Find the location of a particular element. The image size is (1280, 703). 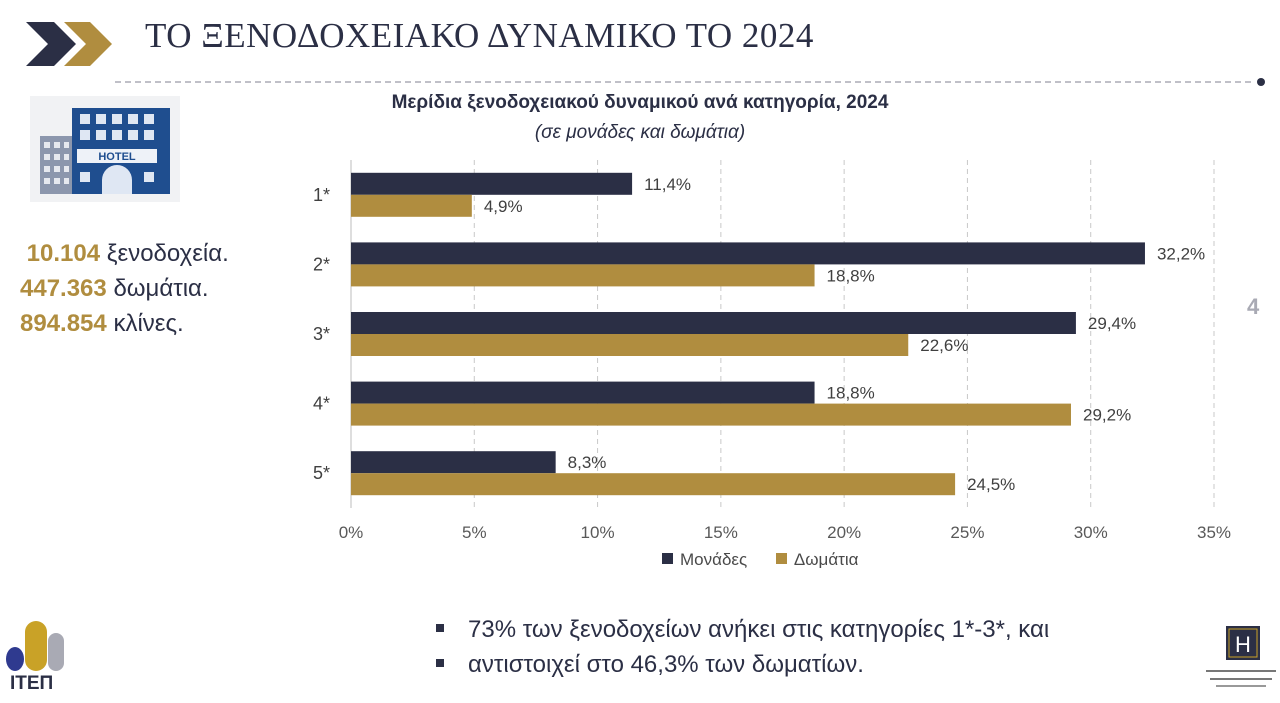

hotel-chamber-logo-icon: H is located at coordinates (1241, 656).